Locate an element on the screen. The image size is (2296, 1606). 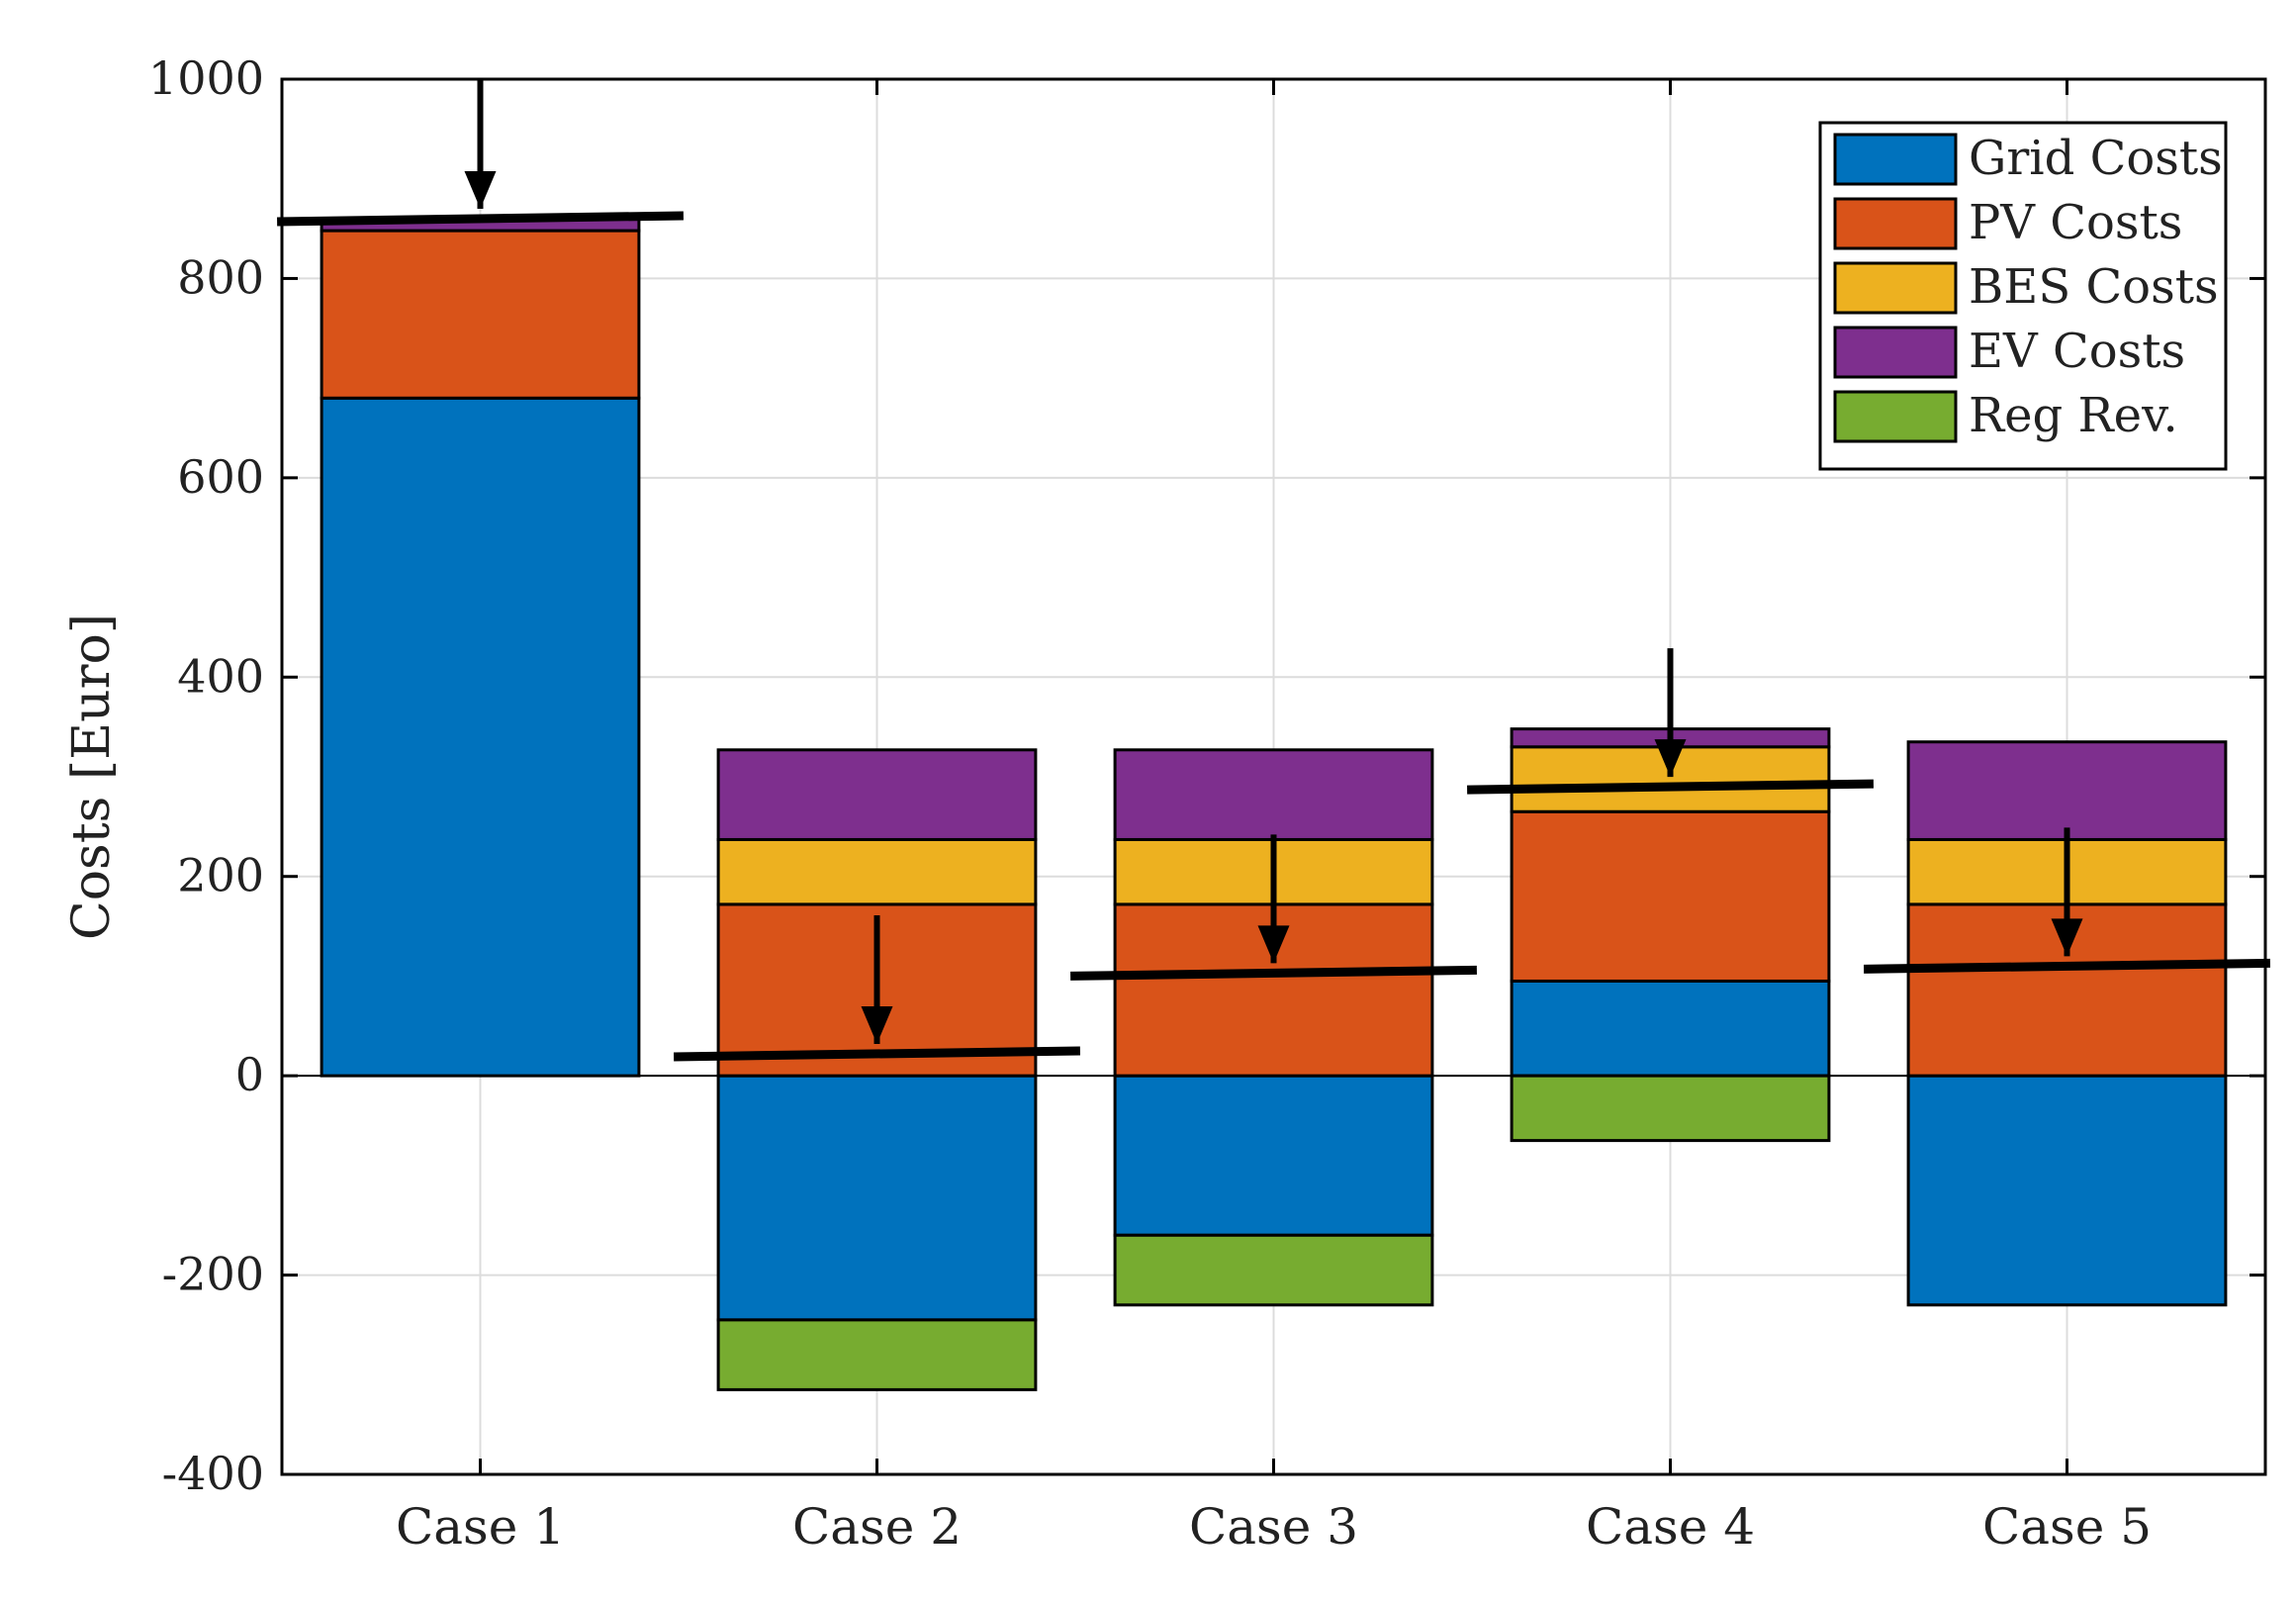
y-axis-label: Costs [Euro] is located at coordinates (92, 777).